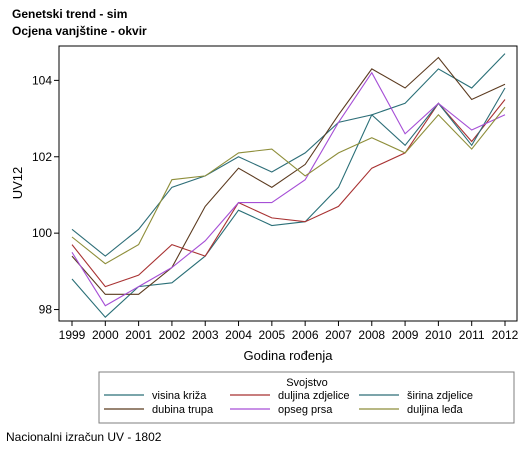 This screenshot has height=454, width=529. I want to click on x-tick-label: 2000, so click(105, 335).